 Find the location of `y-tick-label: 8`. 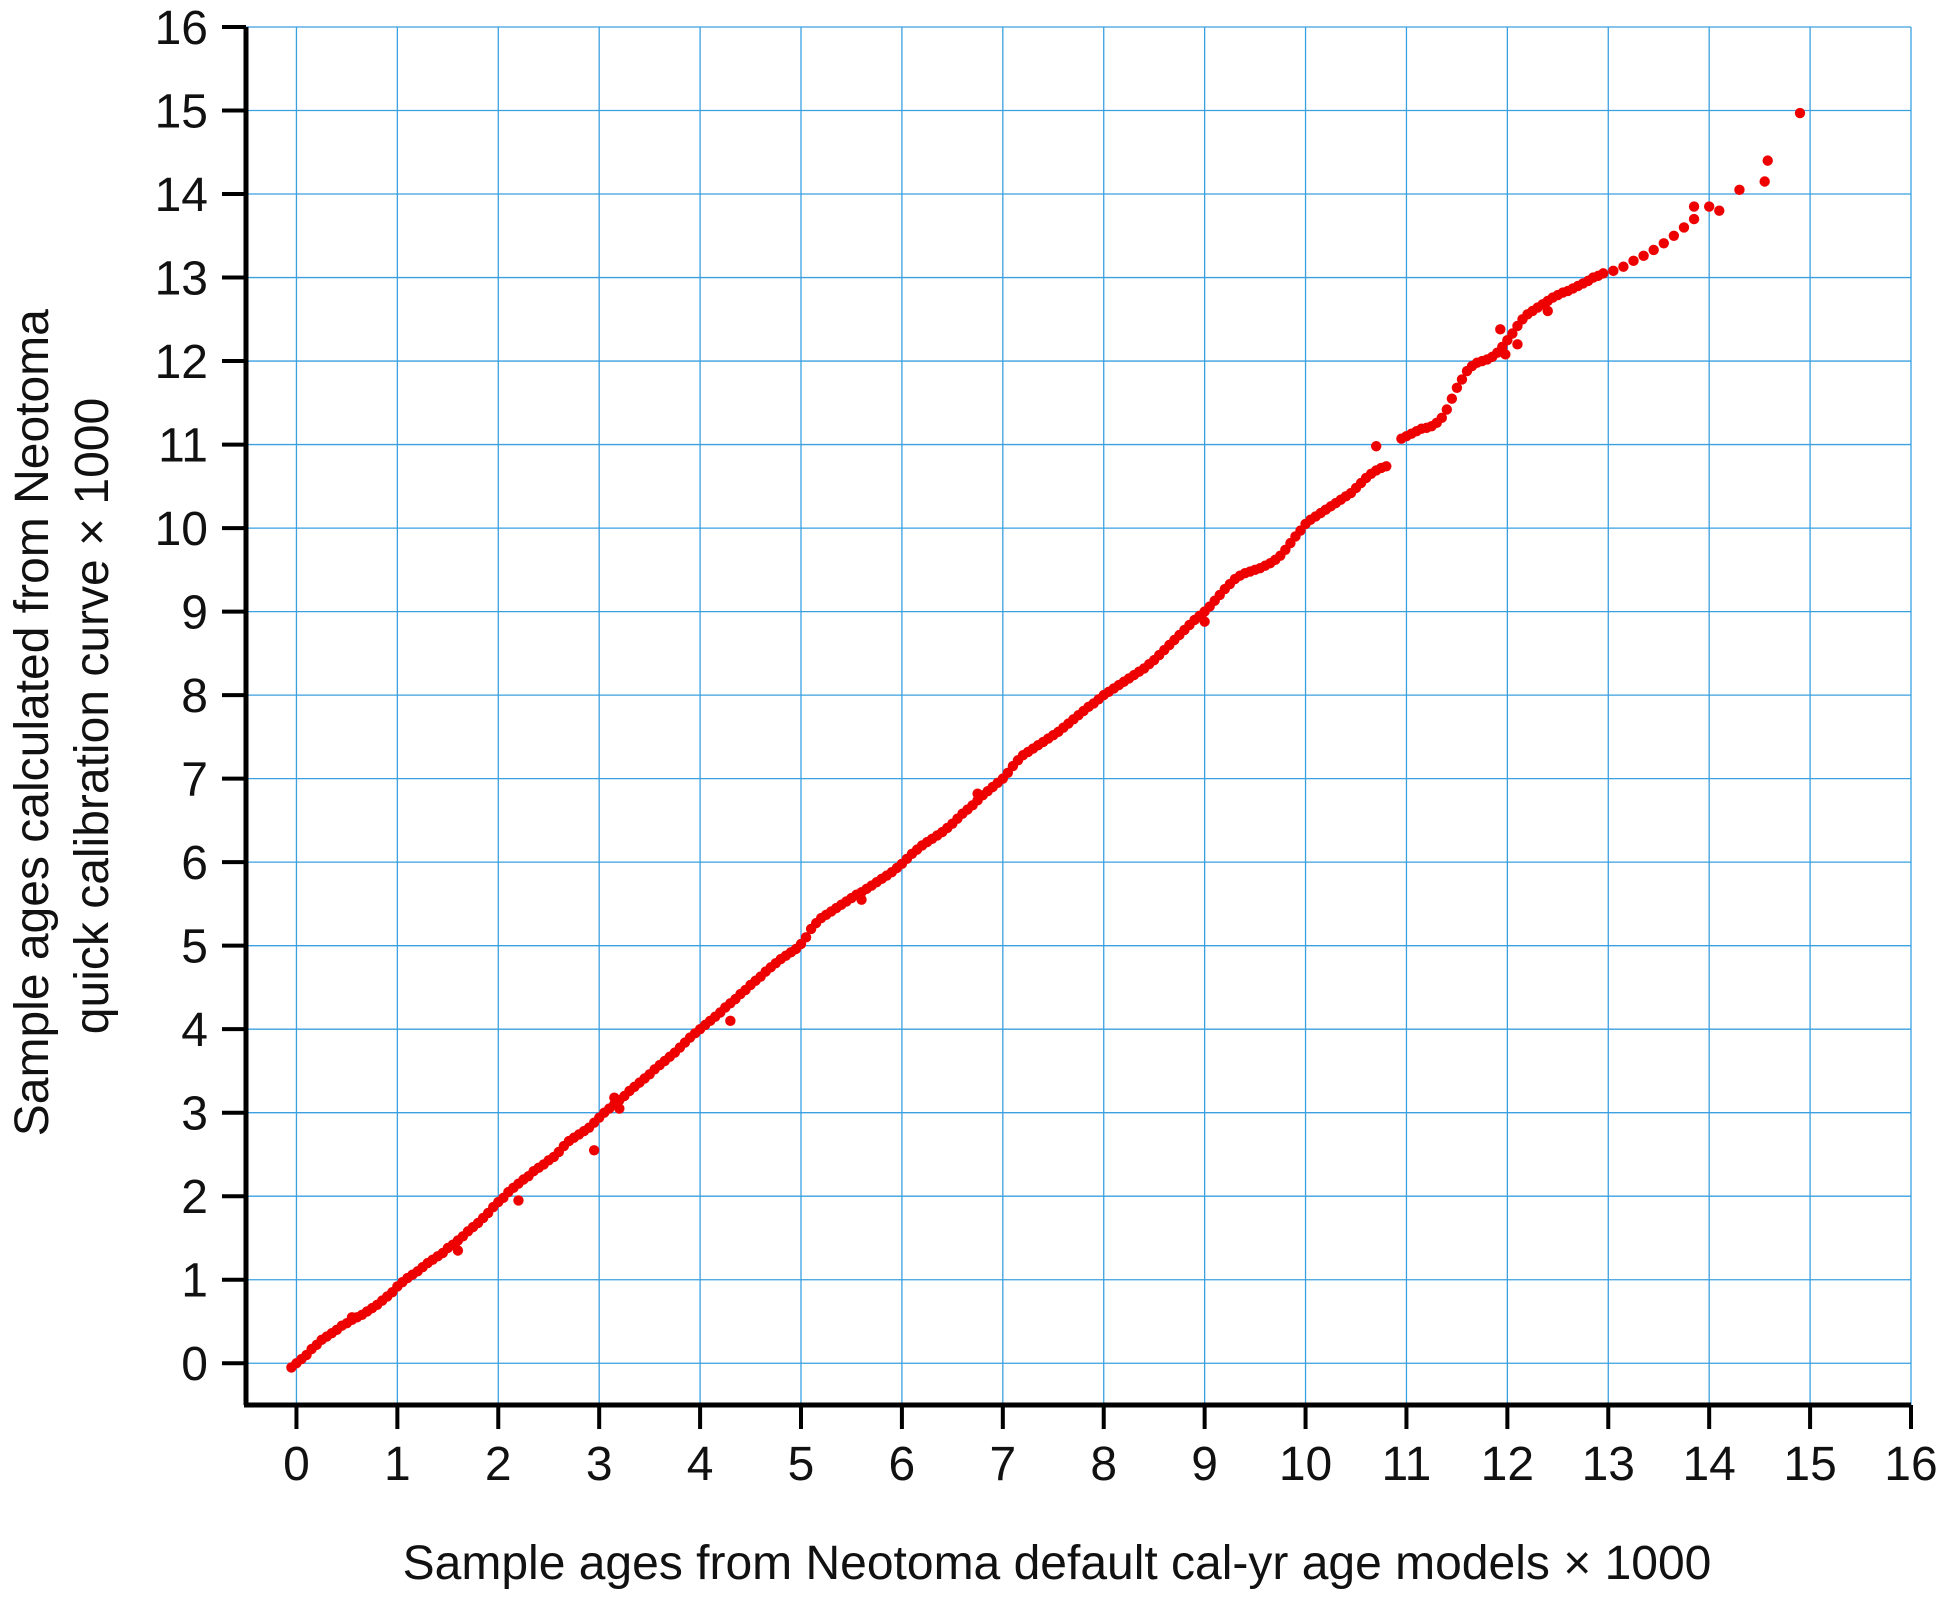

y-tick-label: 8 is located at coordinates (194, 696).